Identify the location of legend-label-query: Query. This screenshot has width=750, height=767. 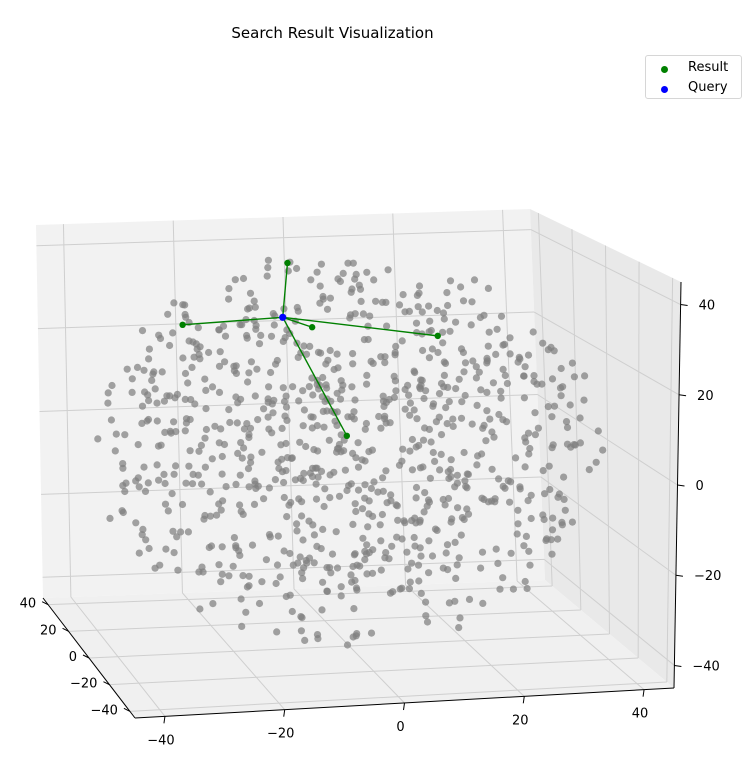
(708, 87).